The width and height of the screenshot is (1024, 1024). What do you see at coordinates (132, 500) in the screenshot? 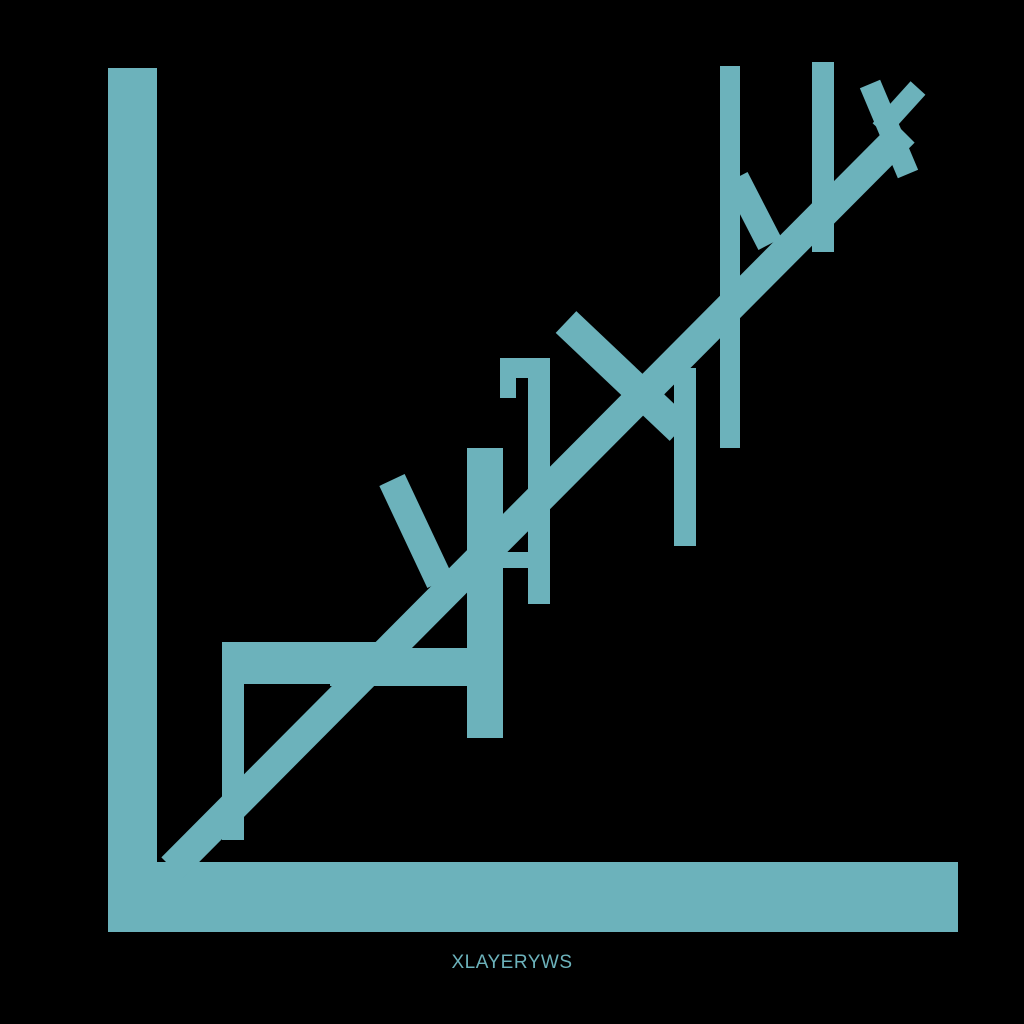
I see `y-axis-bar` at bounding box center [132, 500].